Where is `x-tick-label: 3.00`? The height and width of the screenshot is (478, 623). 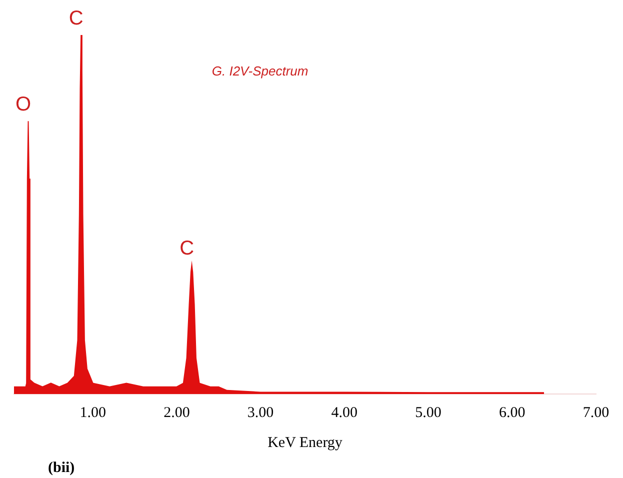
x-tick-label: 3.00 is located at coordinates (260, 412).